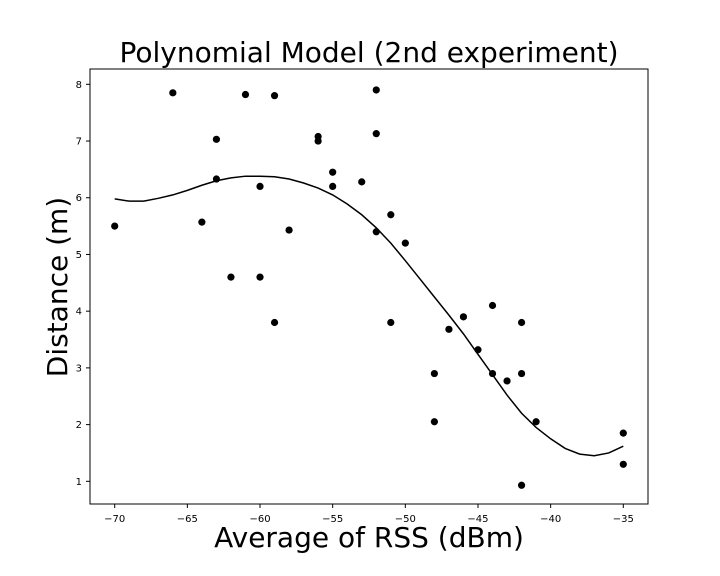 The width and height of the screenshot is (720, 576). I want to click on x-tick-label: −55, so click(332, 519).